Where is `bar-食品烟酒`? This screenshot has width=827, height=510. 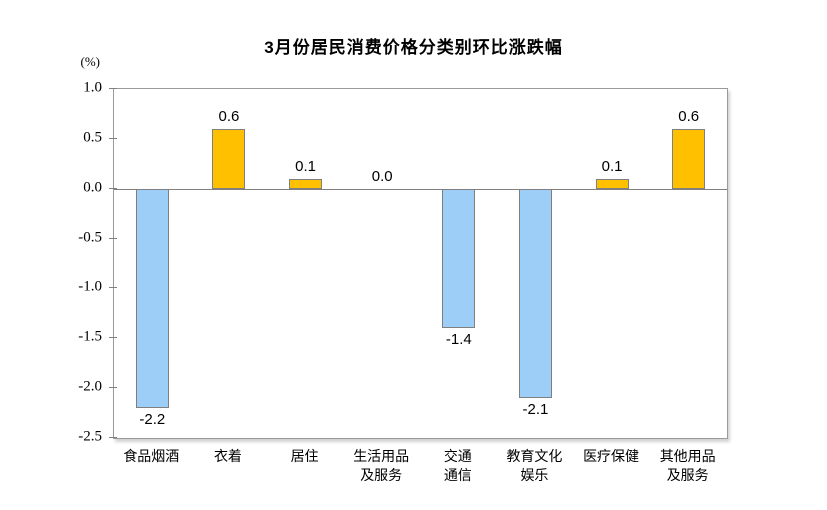 bar-食品烟酒 is located at coordinates (152, 298).